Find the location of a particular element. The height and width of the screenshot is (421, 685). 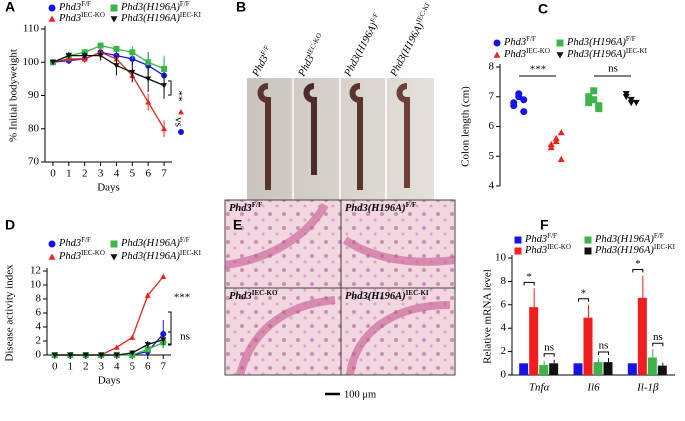

series-line is located at coordinates (108, 90).